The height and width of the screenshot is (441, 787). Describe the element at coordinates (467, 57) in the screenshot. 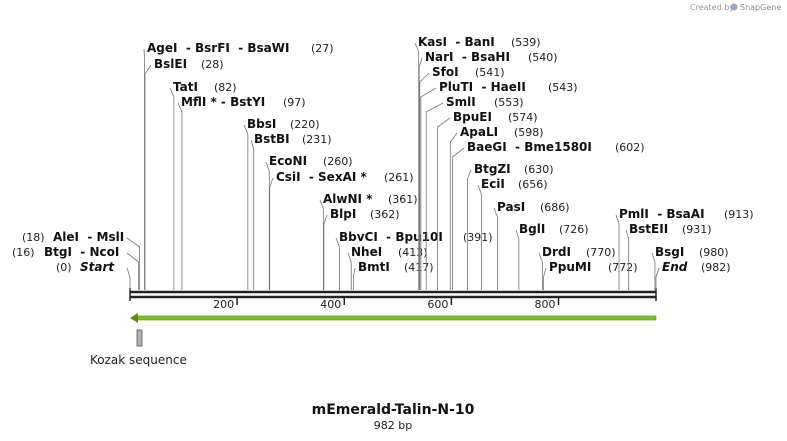

I see `enzyme-name: NarI - BsaHI` at that location.